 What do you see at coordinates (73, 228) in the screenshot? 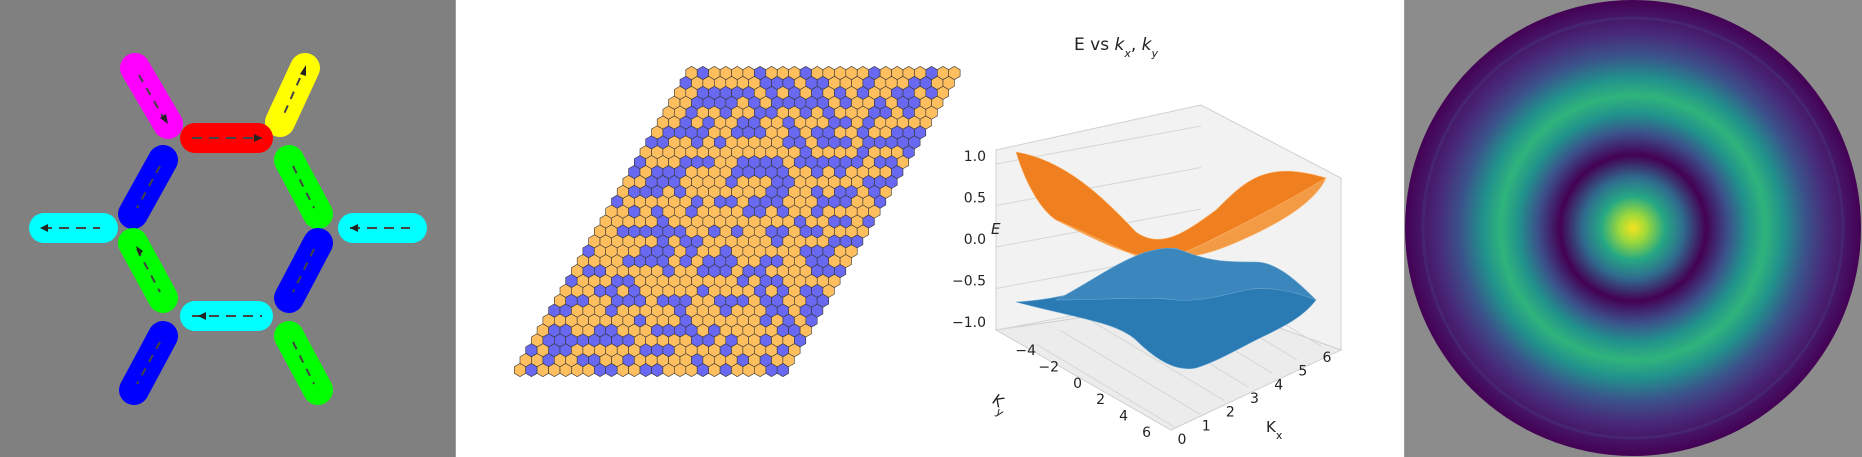
I see `bond-cyan-left` at bounding box center [73, 228].